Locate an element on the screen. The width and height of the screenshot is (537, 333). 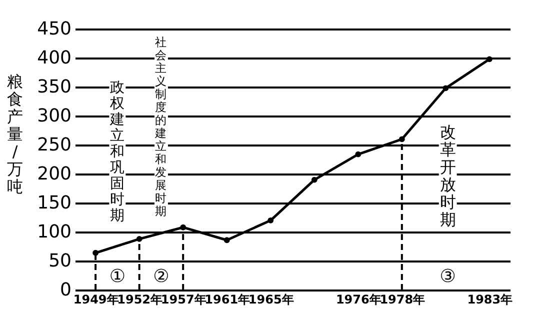
y-tick-label: 350 is located at coordinates (54, 87).